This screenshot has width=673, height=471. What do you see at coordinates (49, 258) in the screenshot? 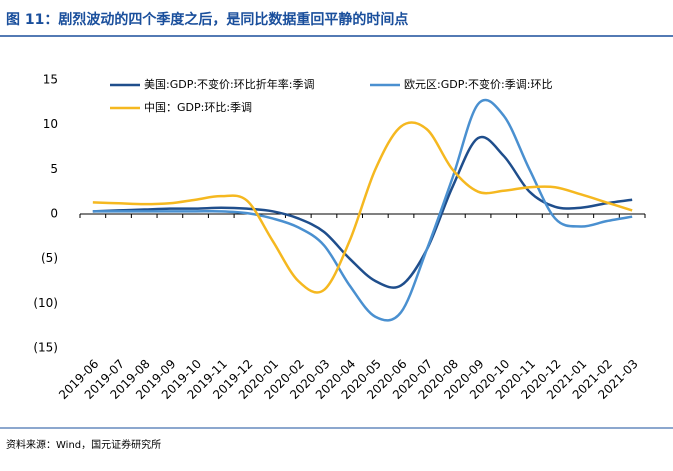
I see `y-tick-label: (5)` at bounding box center [49, 258].